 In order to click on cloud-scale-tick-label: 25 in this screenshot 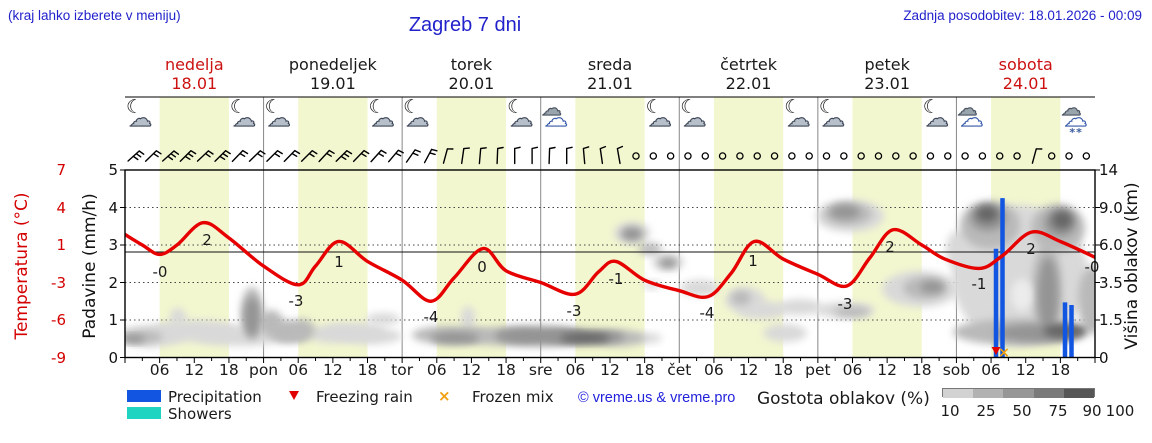, I will do `click(986, 411)`.